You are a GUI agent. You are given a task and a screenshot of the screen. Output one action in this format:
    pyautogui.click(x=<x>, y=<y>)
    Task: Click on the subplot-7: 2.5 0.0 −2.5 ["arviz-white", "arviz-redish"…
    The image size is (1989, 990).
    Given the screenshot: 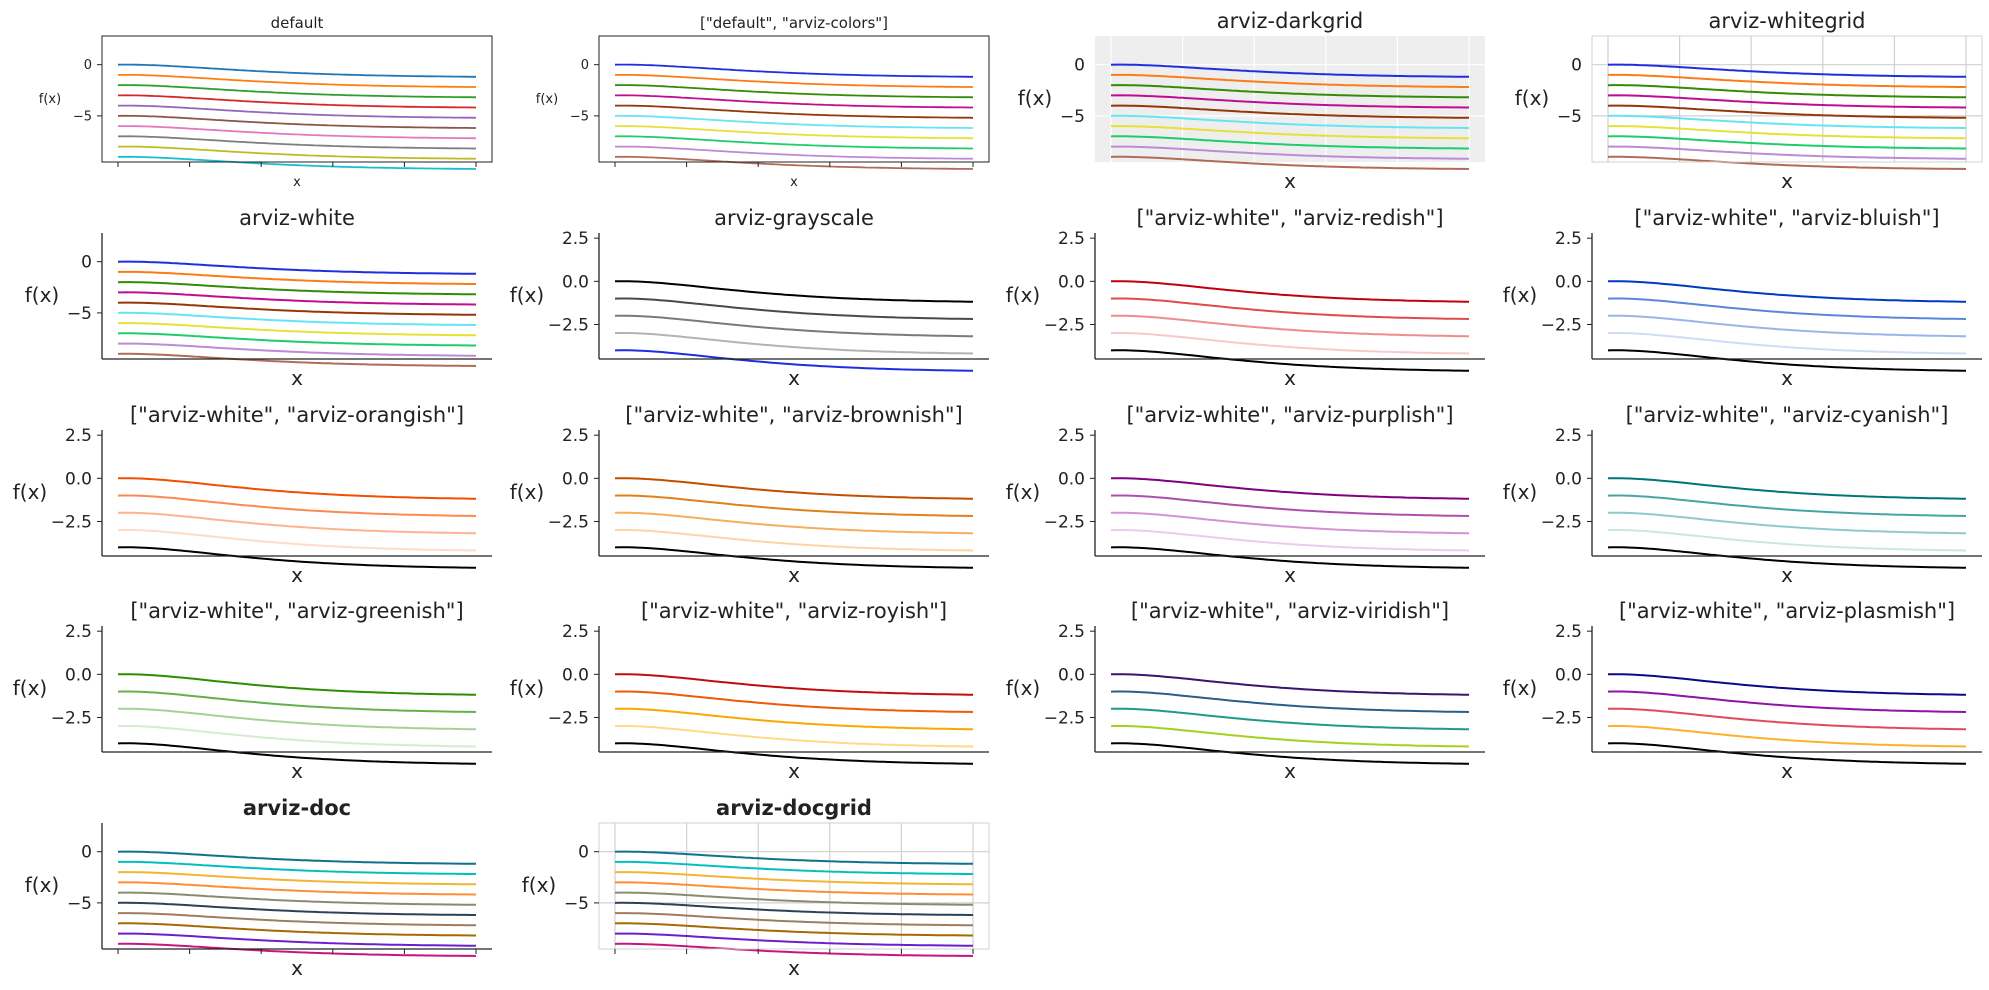 What is the action you would take?
    pyautogui.click(x=1245, y=298)
    